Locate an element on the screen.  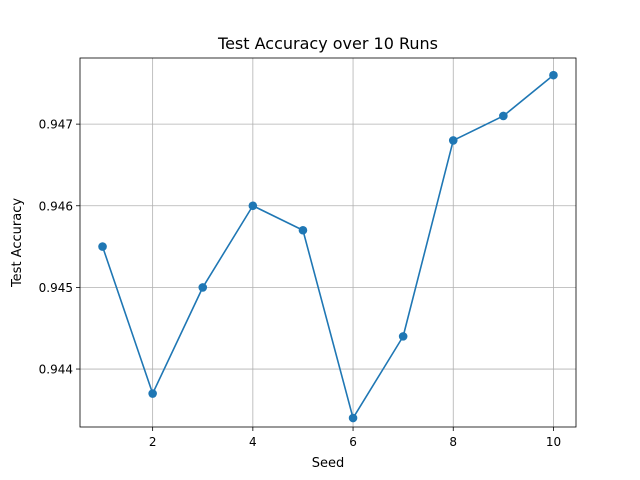
y-axis-label: Test Accuracy is located at coordinates (17, 243).